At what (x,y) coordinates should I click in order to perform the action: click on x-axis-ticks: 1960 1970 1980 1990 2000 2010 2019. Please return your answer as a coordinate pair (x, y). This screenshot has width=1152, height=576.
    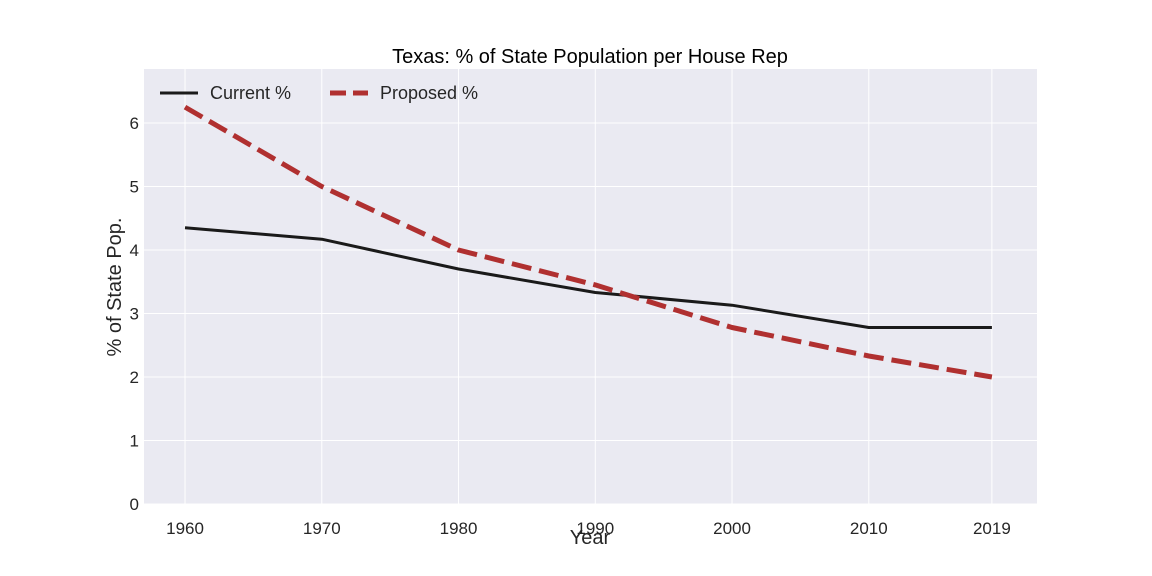
    Looking at the image, I should click on (588, 528).